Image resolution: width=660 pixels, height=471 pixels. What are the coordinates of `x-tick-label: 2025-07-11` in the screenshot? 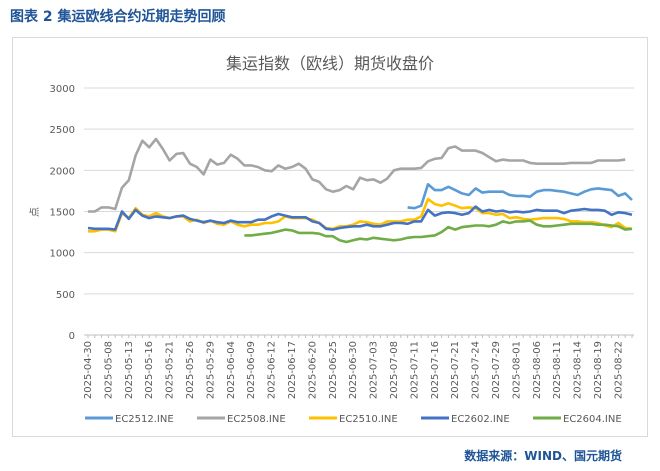 It's located at (414, 370).